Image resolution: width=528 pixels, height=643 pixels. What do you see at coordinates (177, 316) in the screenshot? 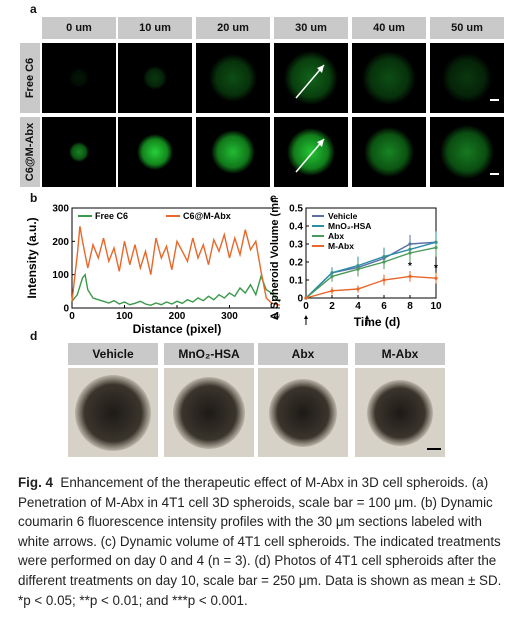
I see `x-tick-label: 200` at bounding box center [177, 316].